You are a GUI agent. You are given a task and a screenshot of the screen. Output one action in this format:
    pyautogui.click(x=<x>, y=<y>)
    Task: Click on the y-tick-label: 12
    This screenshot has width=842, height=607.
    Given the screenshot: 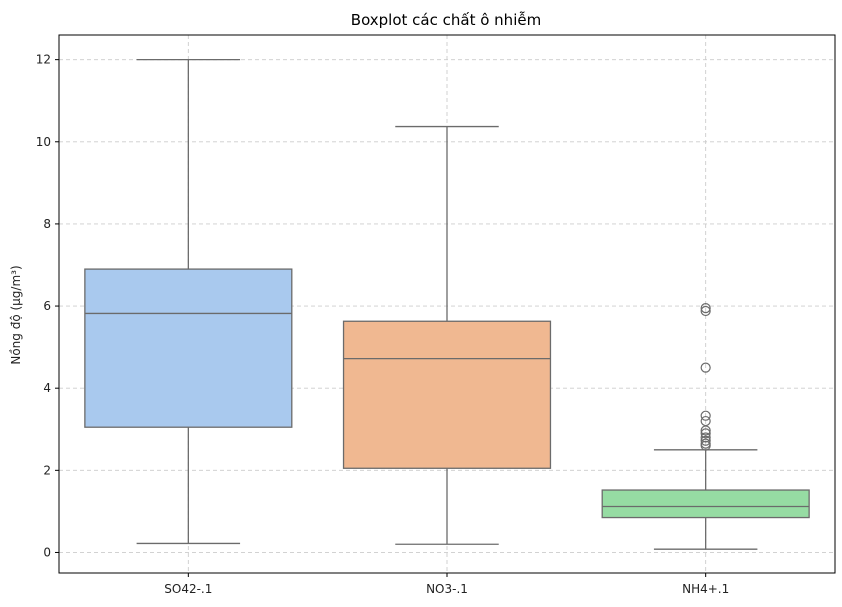 What is the action you would take?
    pyautogui.click(x=43, y=60)
    